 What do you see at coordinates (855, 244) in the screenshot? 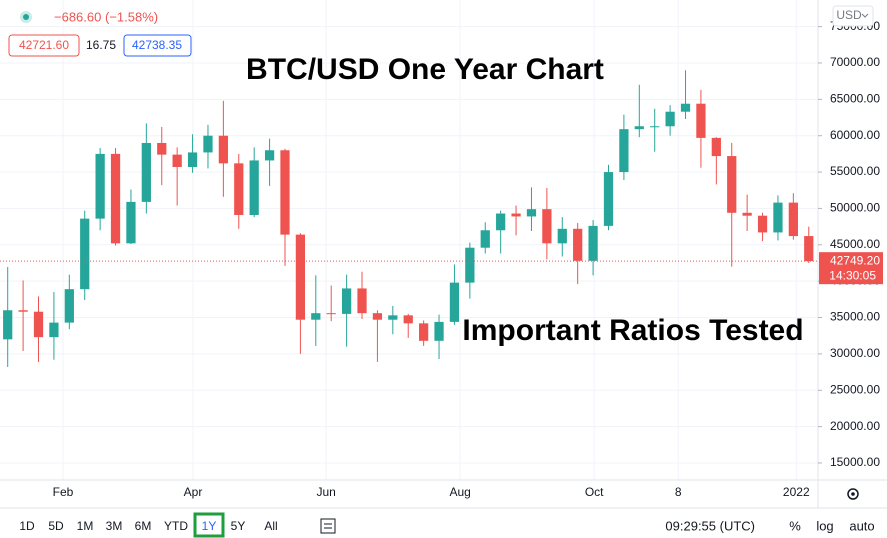
I see `y-tick-label: 45000.00` at bounding box center [855, 244].